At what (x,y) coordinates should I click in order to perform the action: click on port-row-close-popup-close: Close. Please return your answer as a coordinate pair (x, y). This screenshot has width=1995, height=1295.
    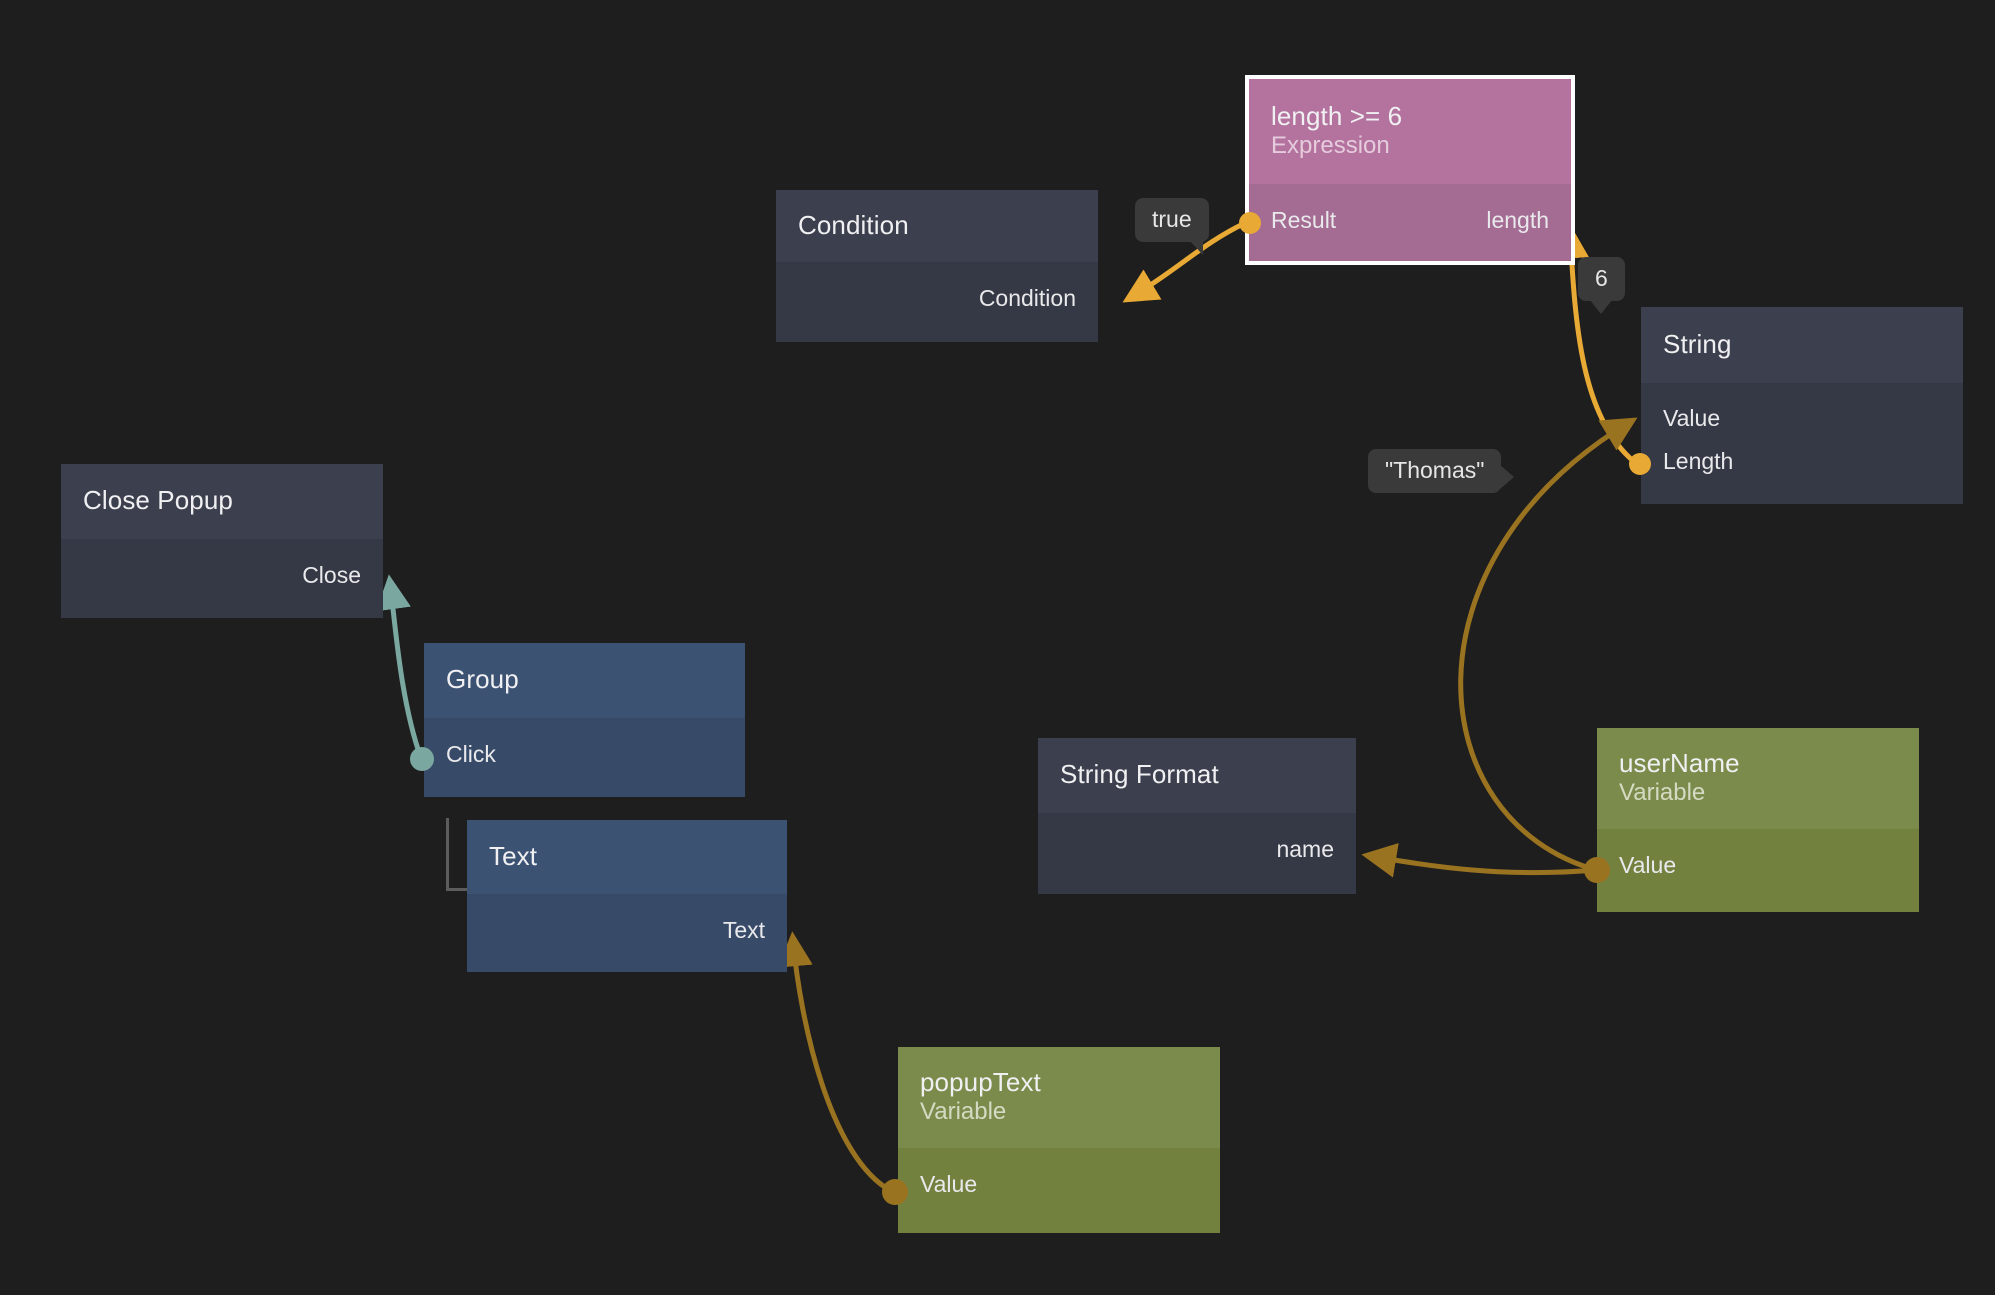
    Looking at the image, I should click on (222, 575).